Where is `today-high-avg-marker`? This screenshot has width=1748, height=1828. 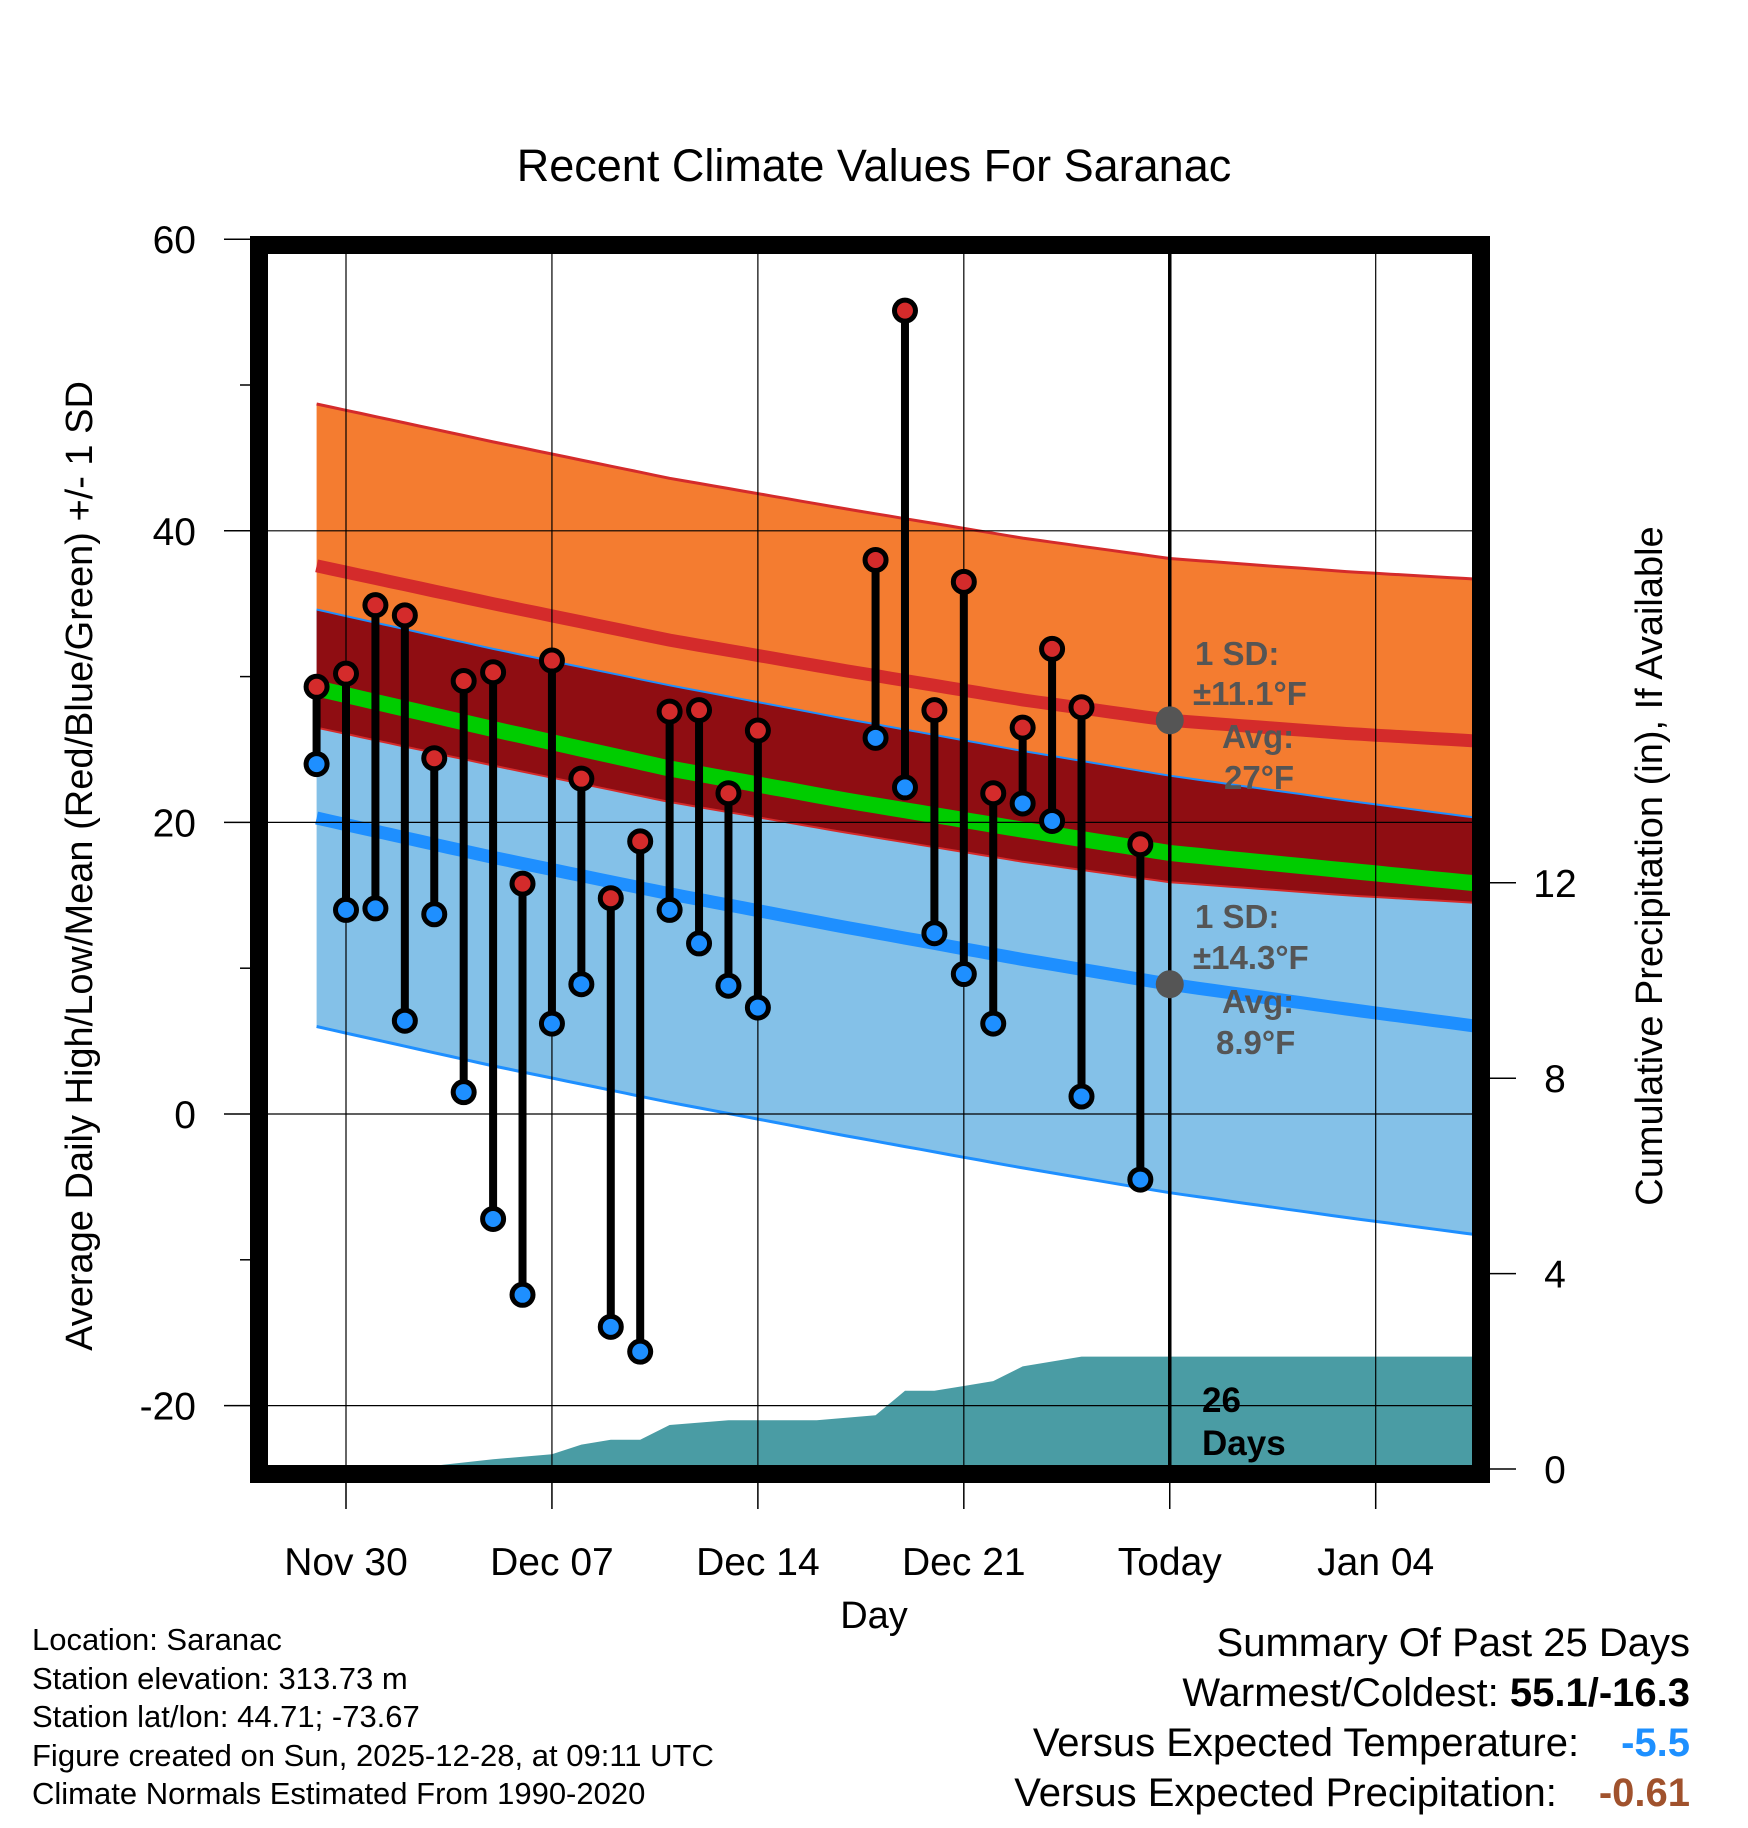 today-high-avg-marker is located at coordinates (1169, 720).